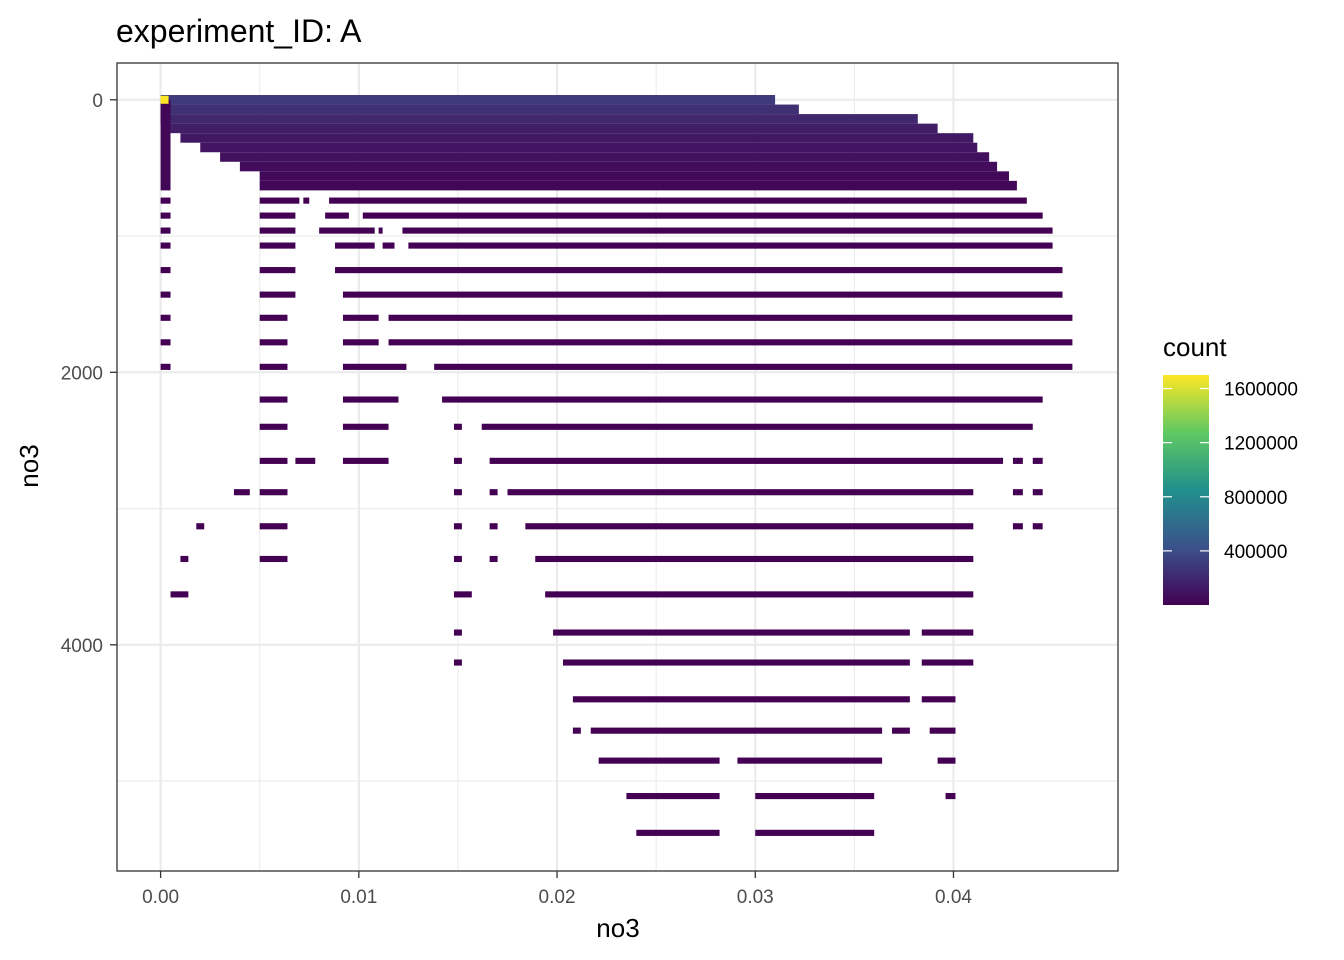 The height and width of the screenshot is (960, 1344). I want to click on x-tick-label: 0.00, so click(160, 897).